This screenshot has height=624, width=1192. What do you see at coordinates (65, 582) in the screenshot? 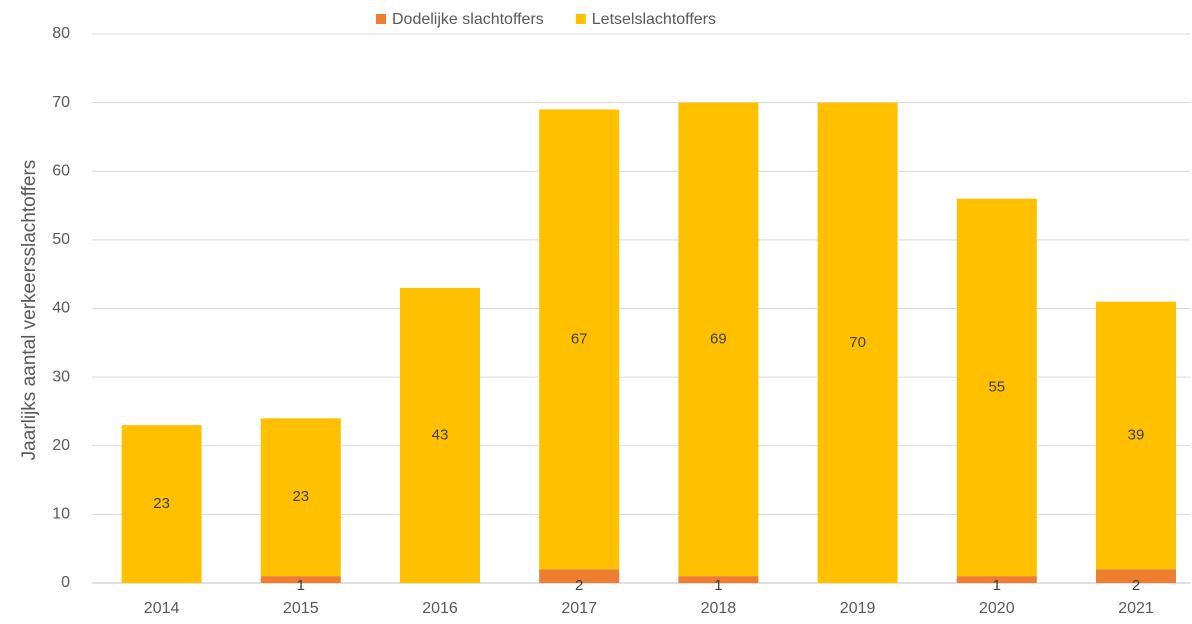
I see `y-tick-label: 0` at bounding box center [65, 582].